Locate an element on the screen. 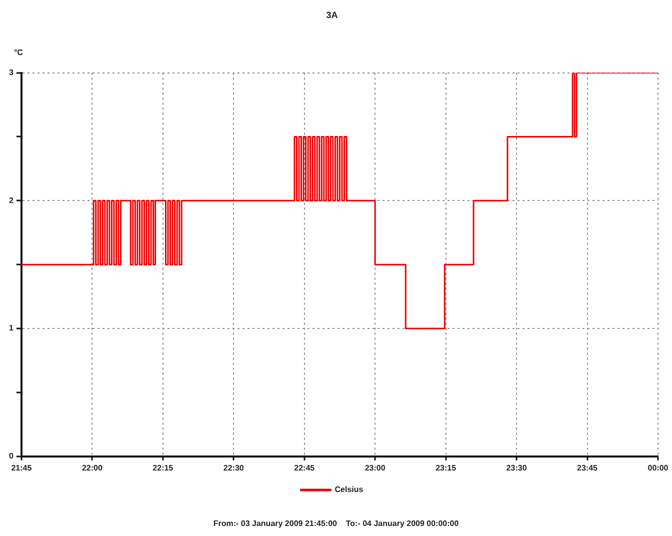 This screenshot has height=536, width=672. y-tick-label: 2 is located at coordinates (11, 200).